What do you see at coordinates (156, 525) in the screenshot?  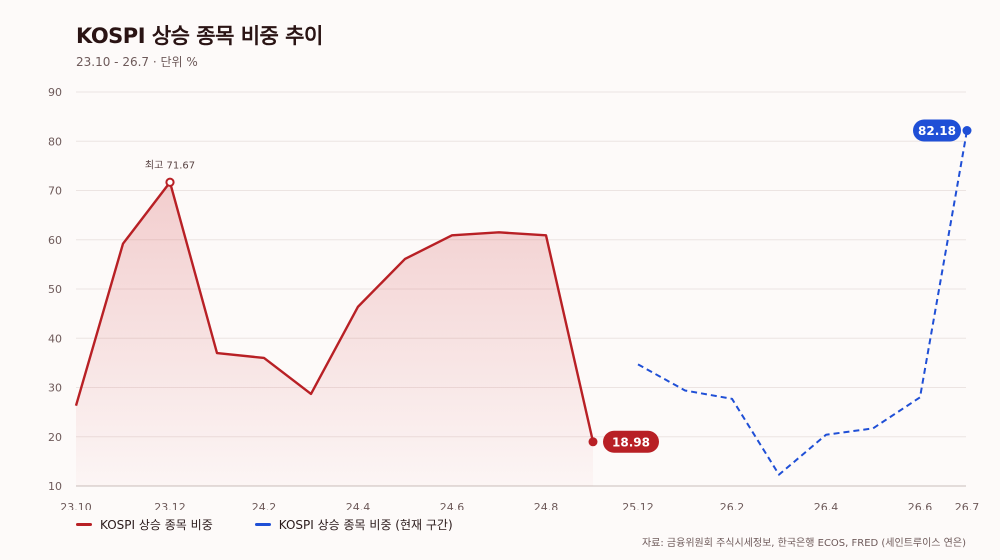 I see `legend-label-red: KOSPI 상승 종목 비중` at bounding box center [156, 525].